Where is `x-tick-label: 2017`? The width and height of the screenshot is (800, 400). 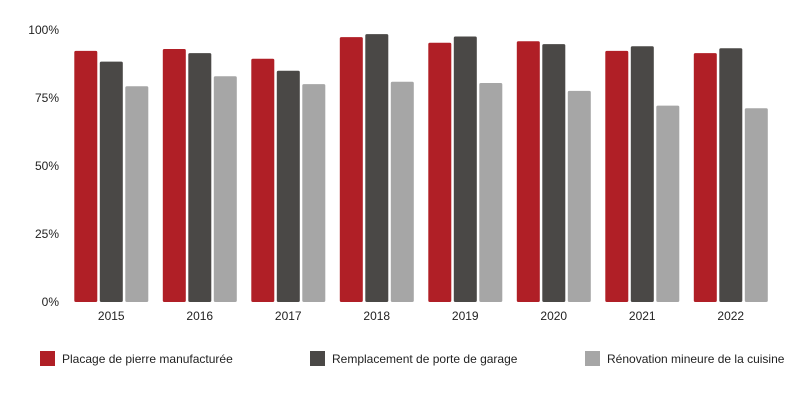
x-tick-label: 2017 is located at coordinates (288, 316).